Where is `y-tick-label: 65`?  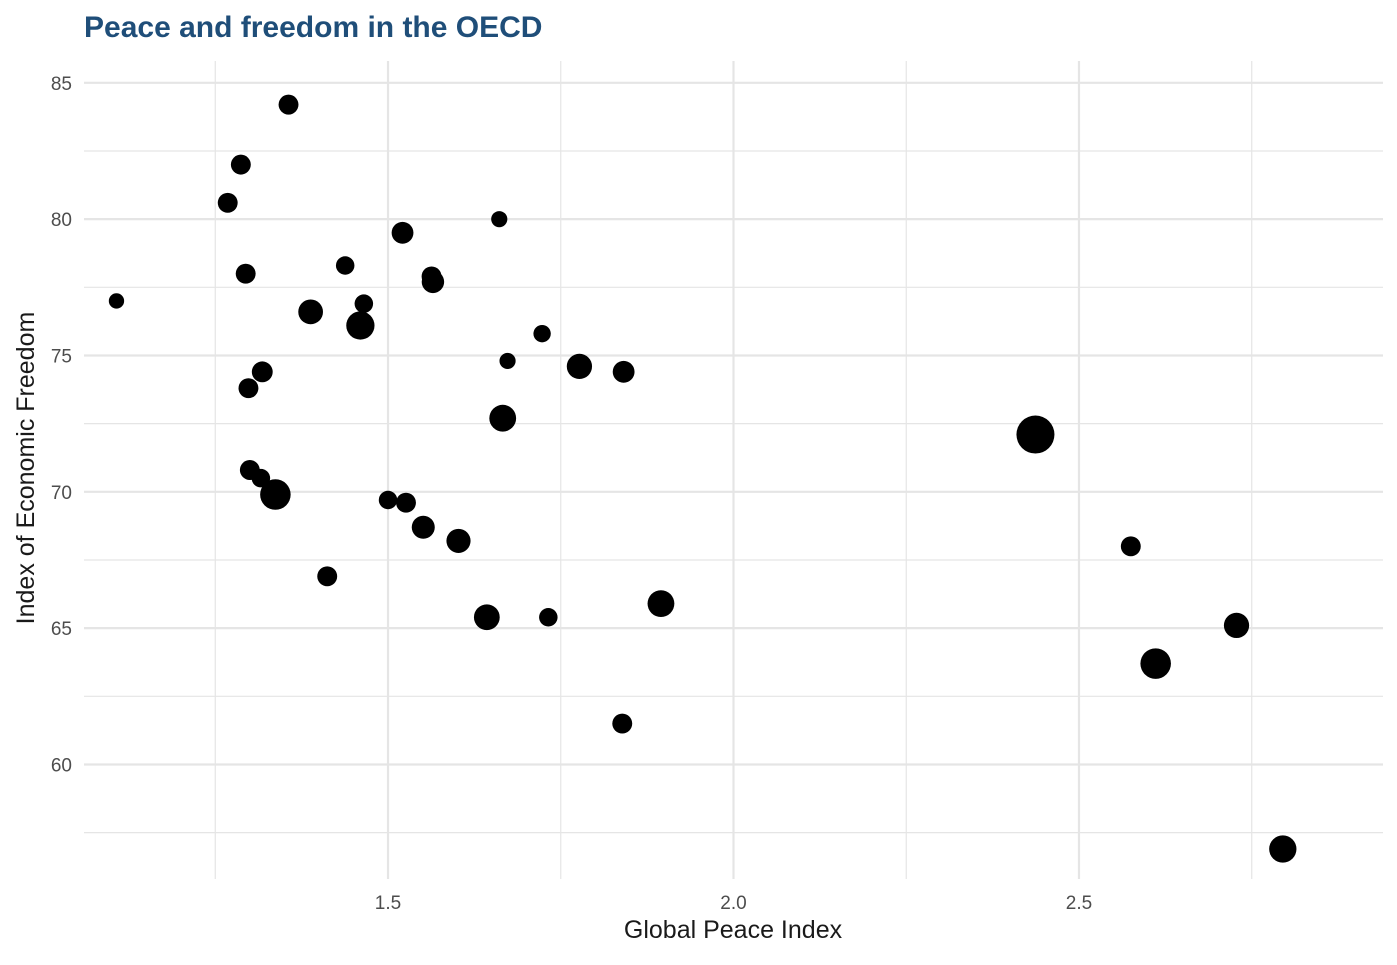
y-tick-label: 65 is located at coordinates (61, 629).